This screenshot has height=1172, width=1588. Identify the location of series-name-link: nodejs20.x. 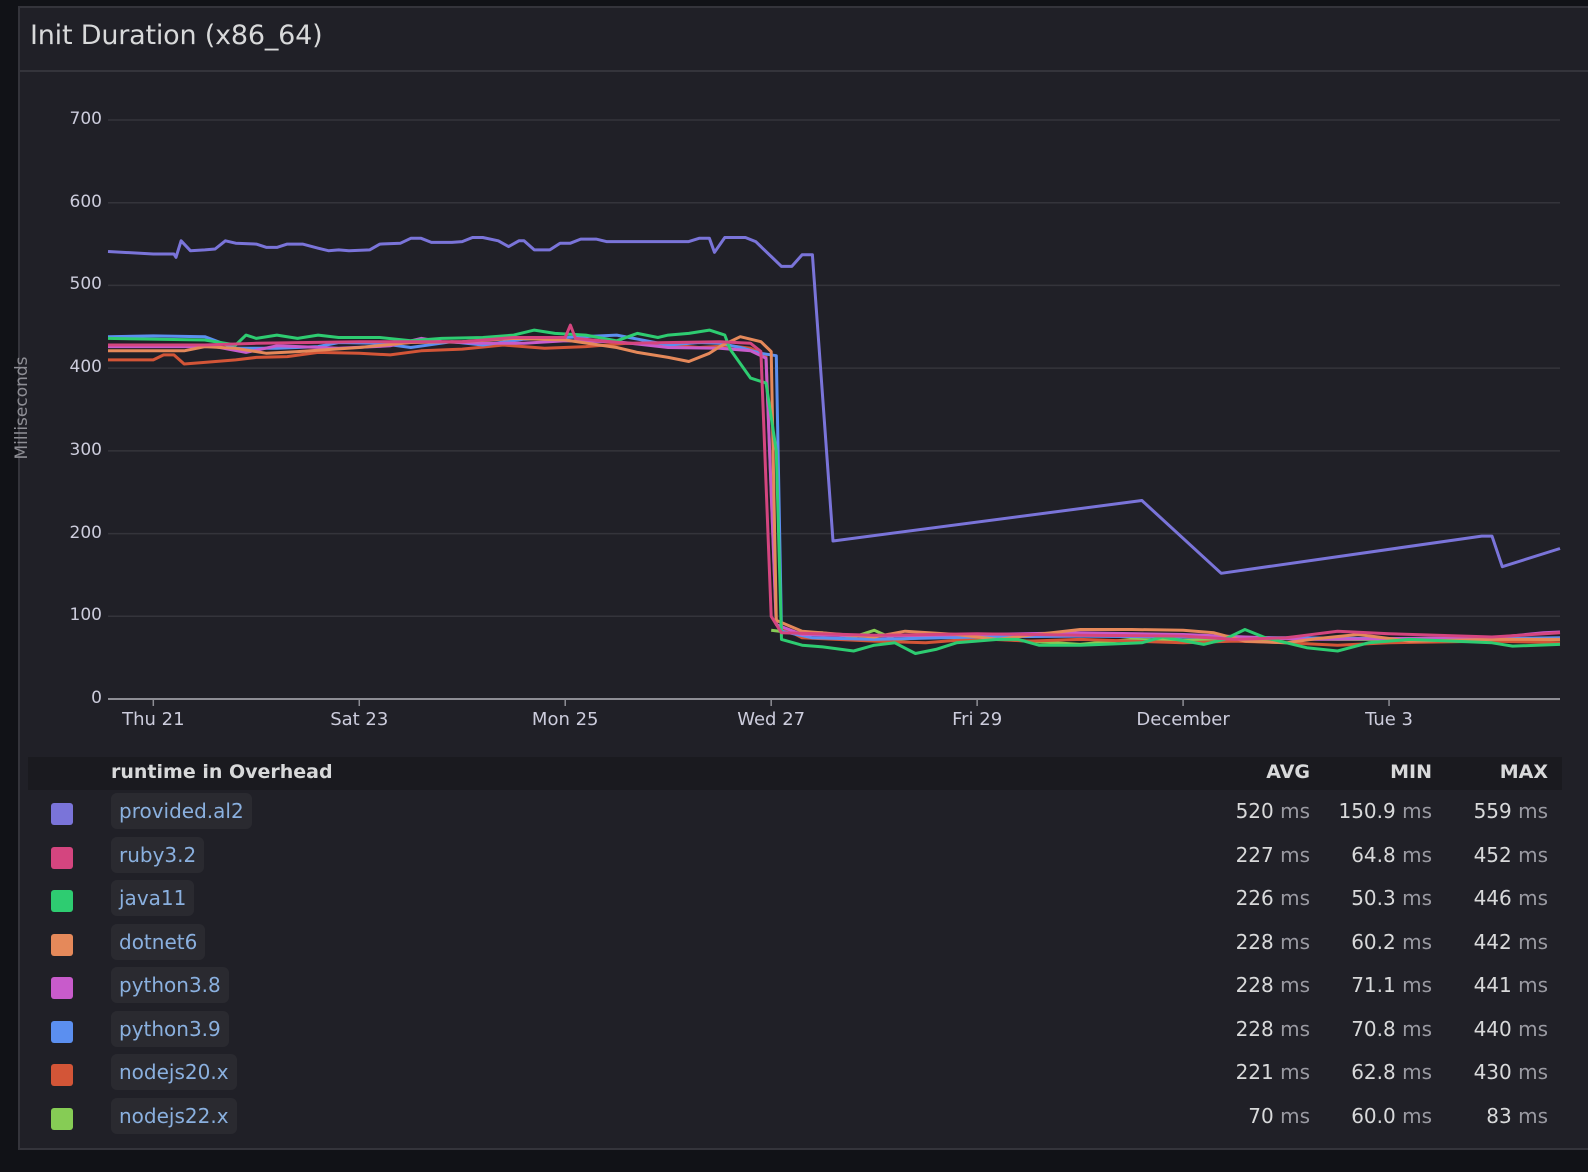
(174, 1072).